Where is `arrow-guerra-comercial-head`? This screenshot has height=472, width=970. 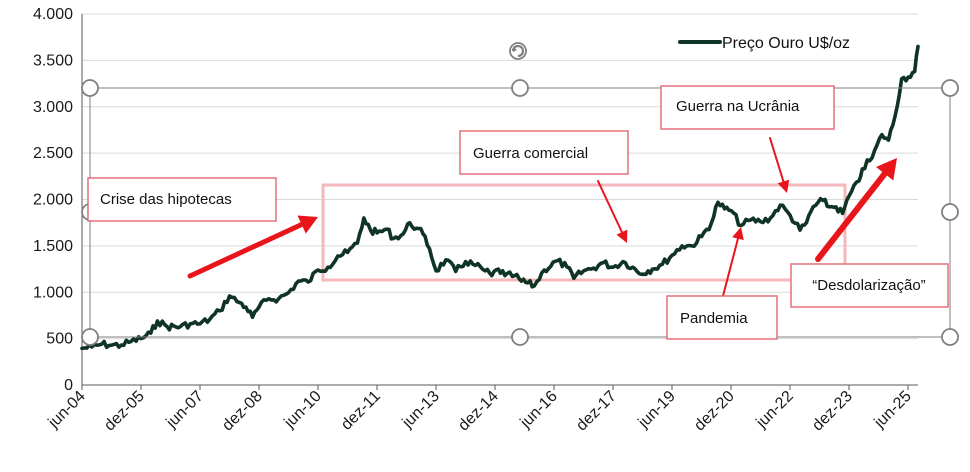 arrow-guerra-comercial-head is located at coordinates (622, 236).